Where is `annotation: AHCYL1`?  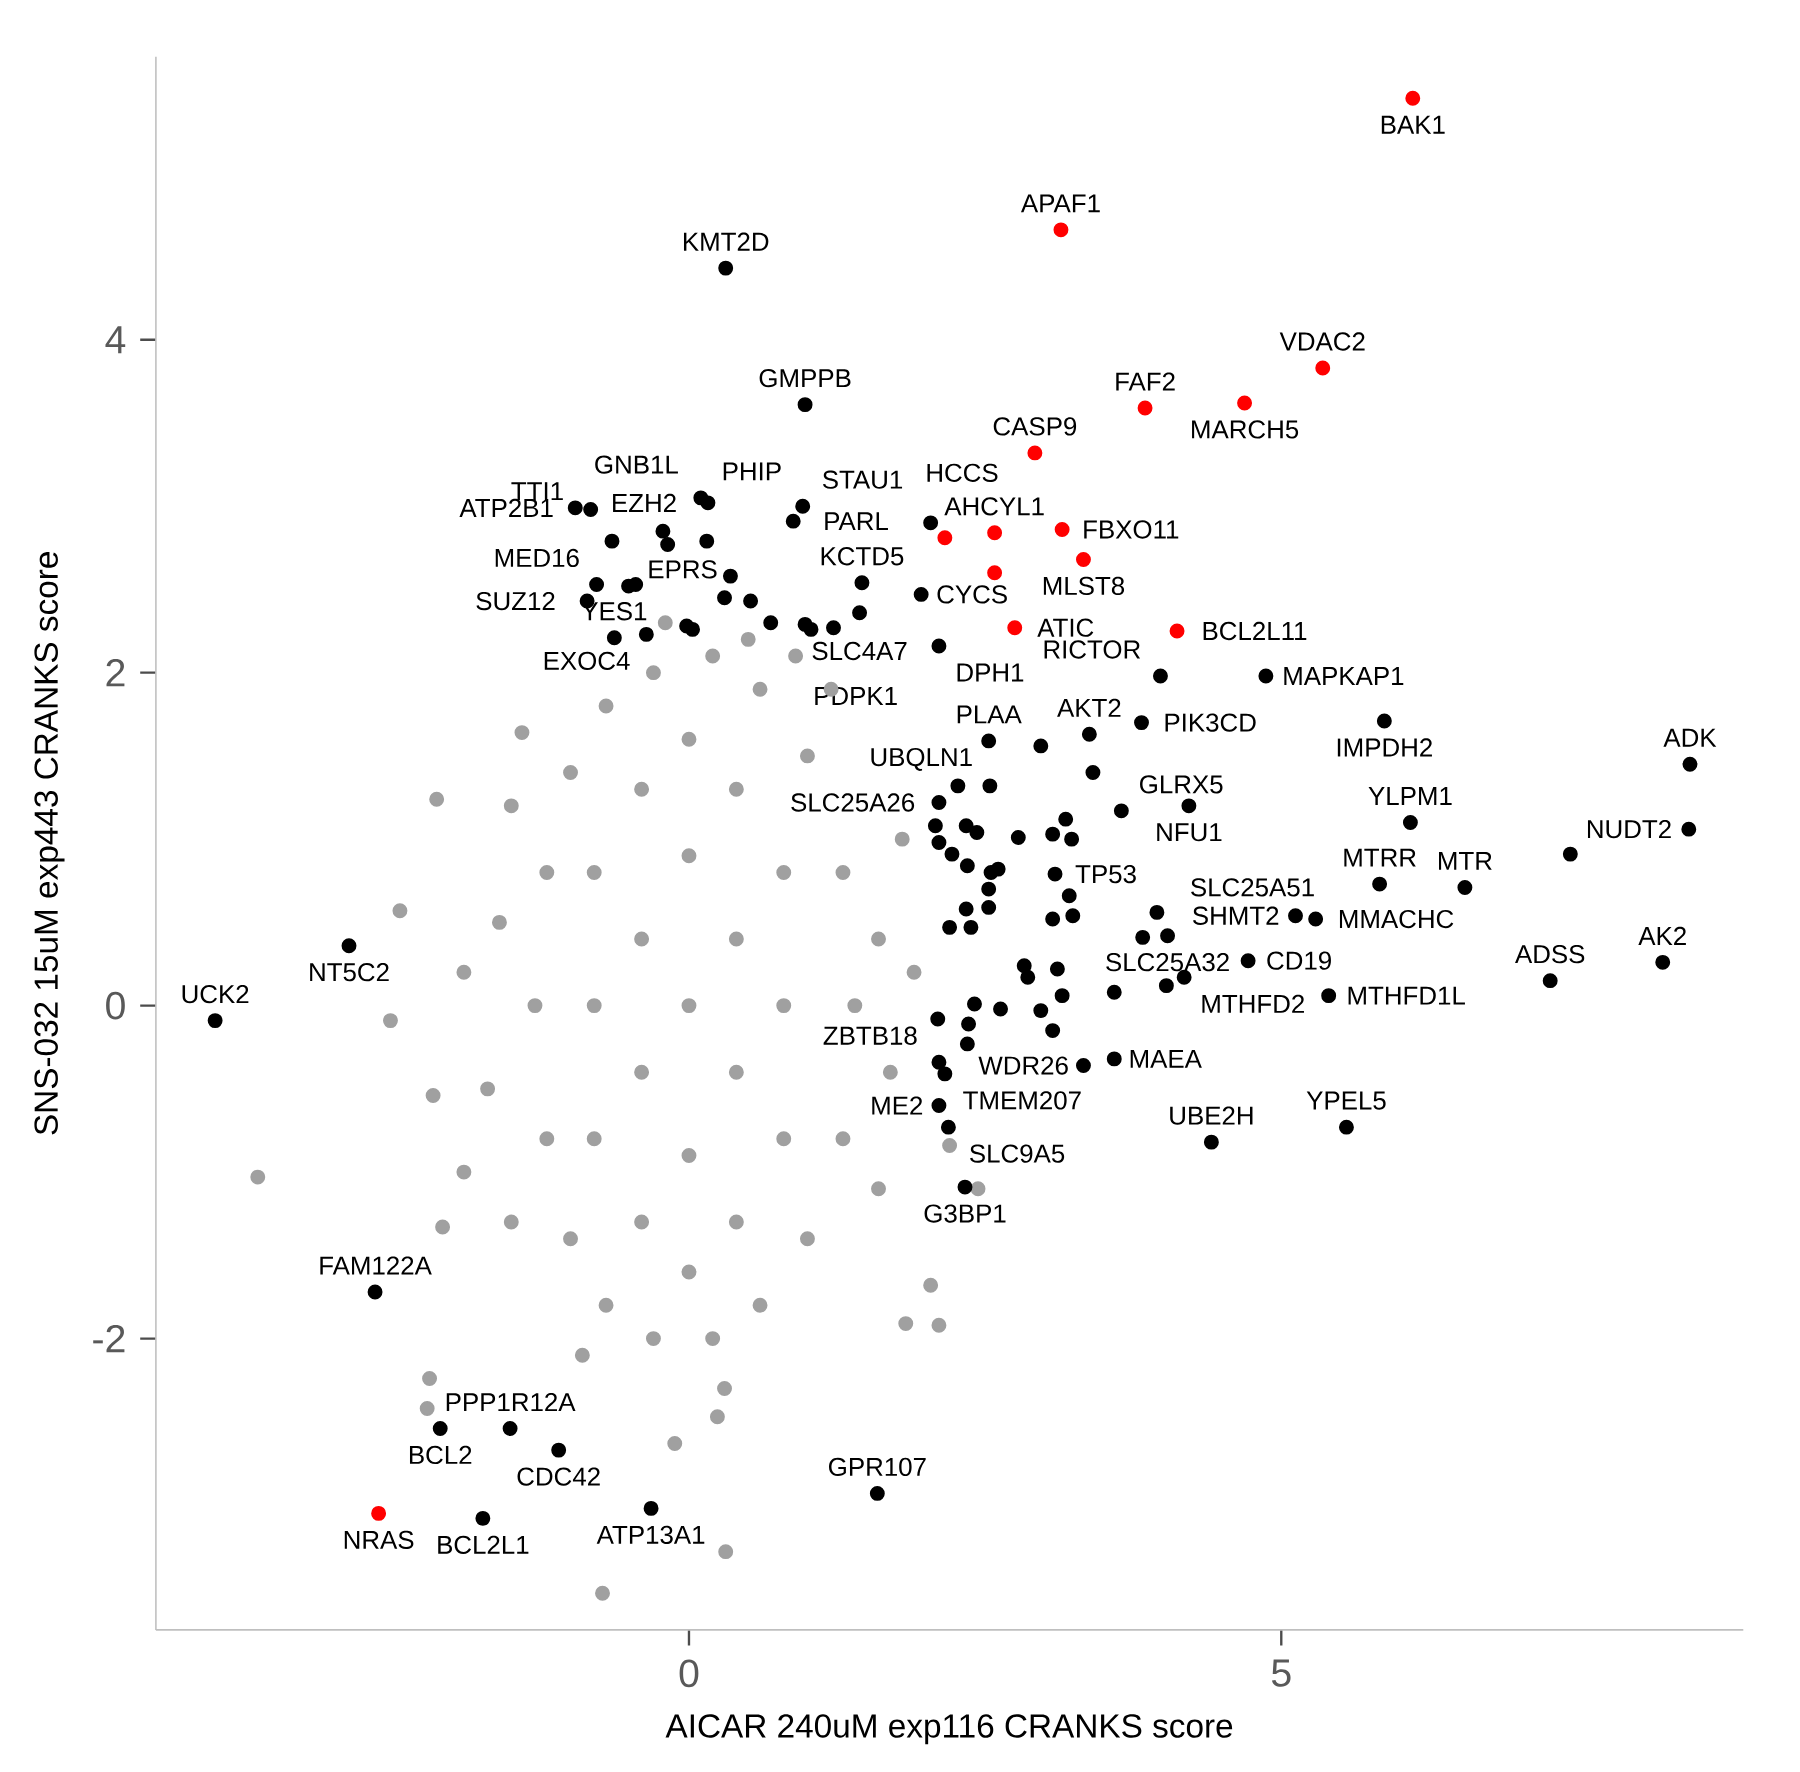 annotation: AHCYL1 is located at coordinates (994, 506).